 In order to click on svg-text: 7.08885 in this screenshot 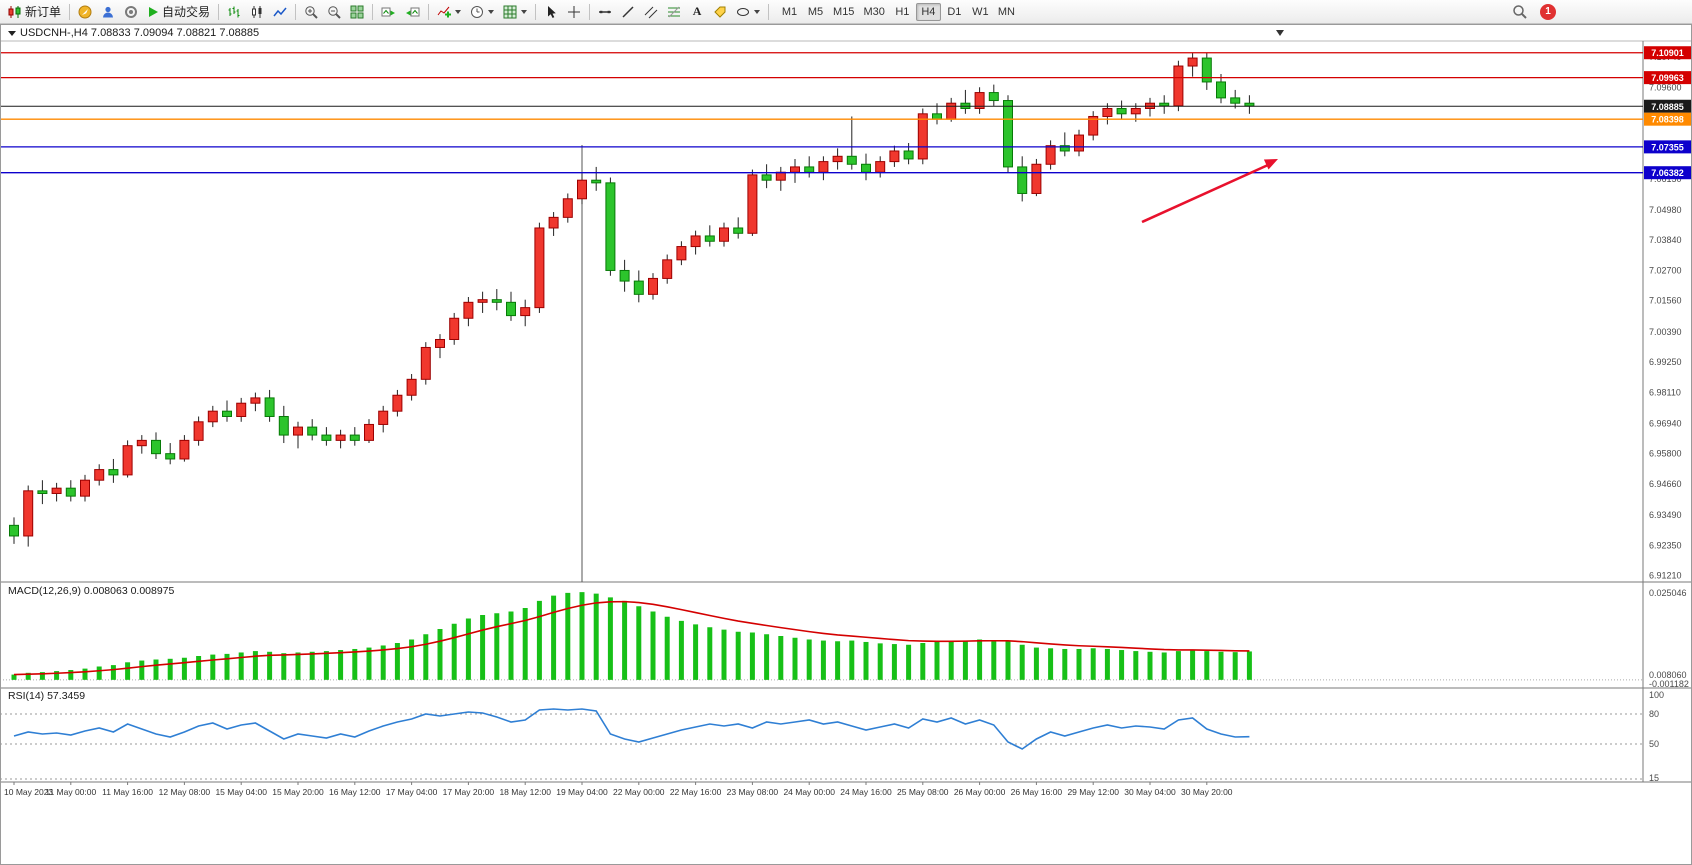, I will do `click(1667, 107)`.